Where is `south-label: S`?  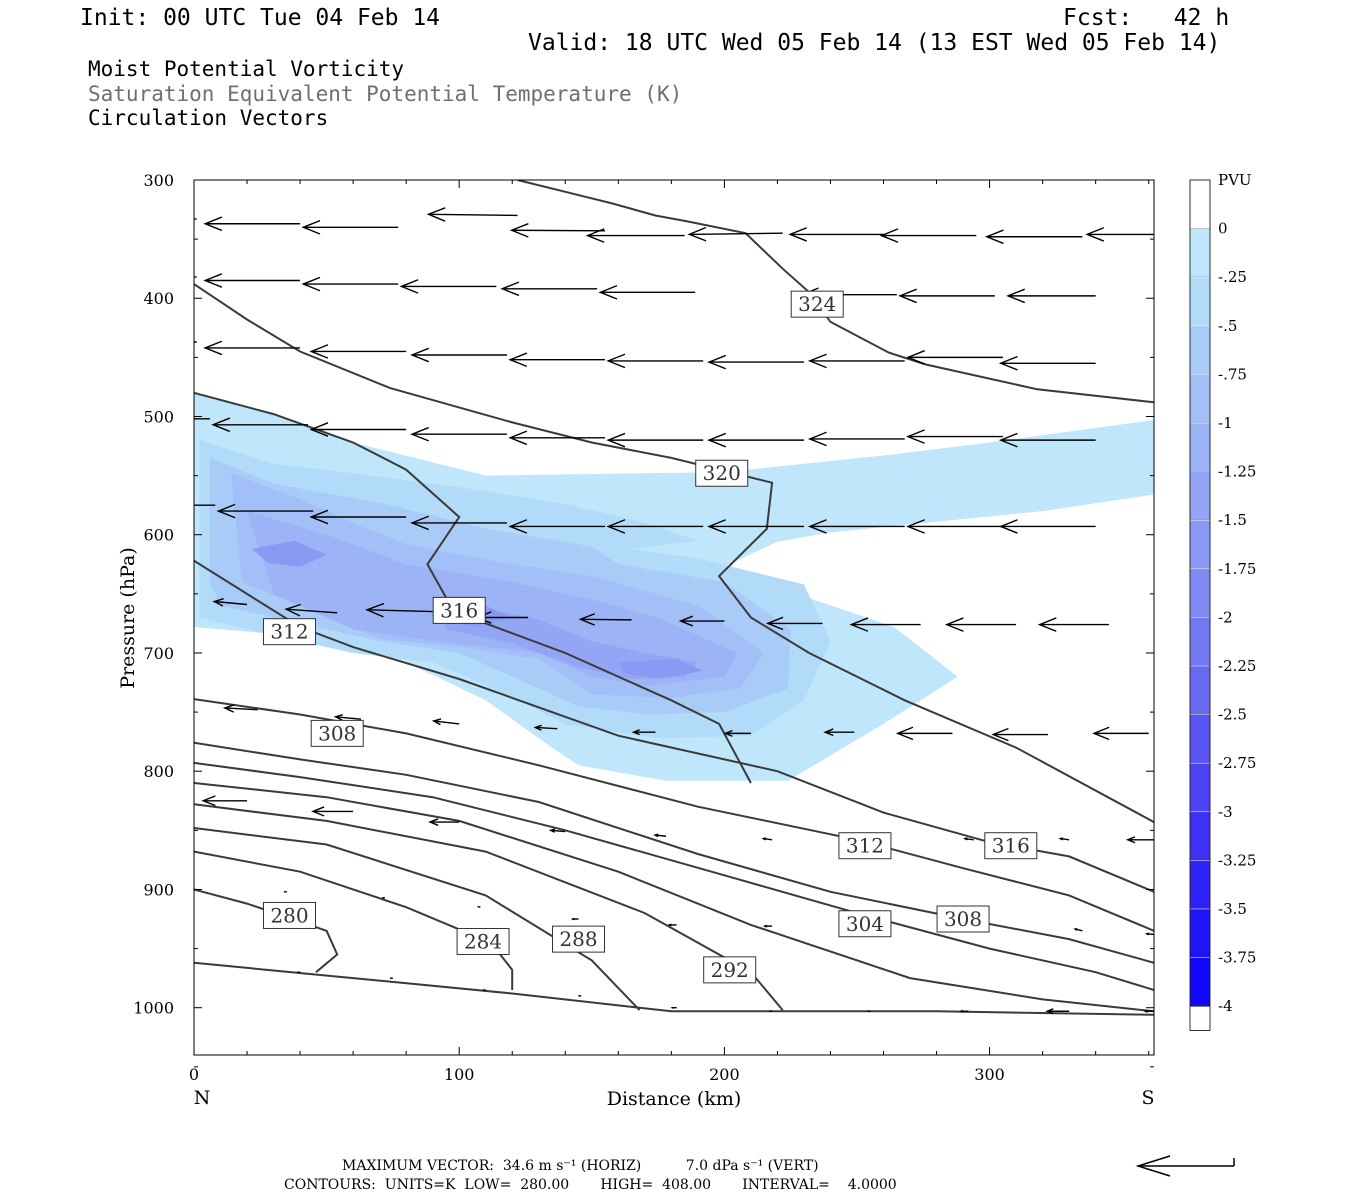
south-label: S is located at coordinates (1147, 1098).